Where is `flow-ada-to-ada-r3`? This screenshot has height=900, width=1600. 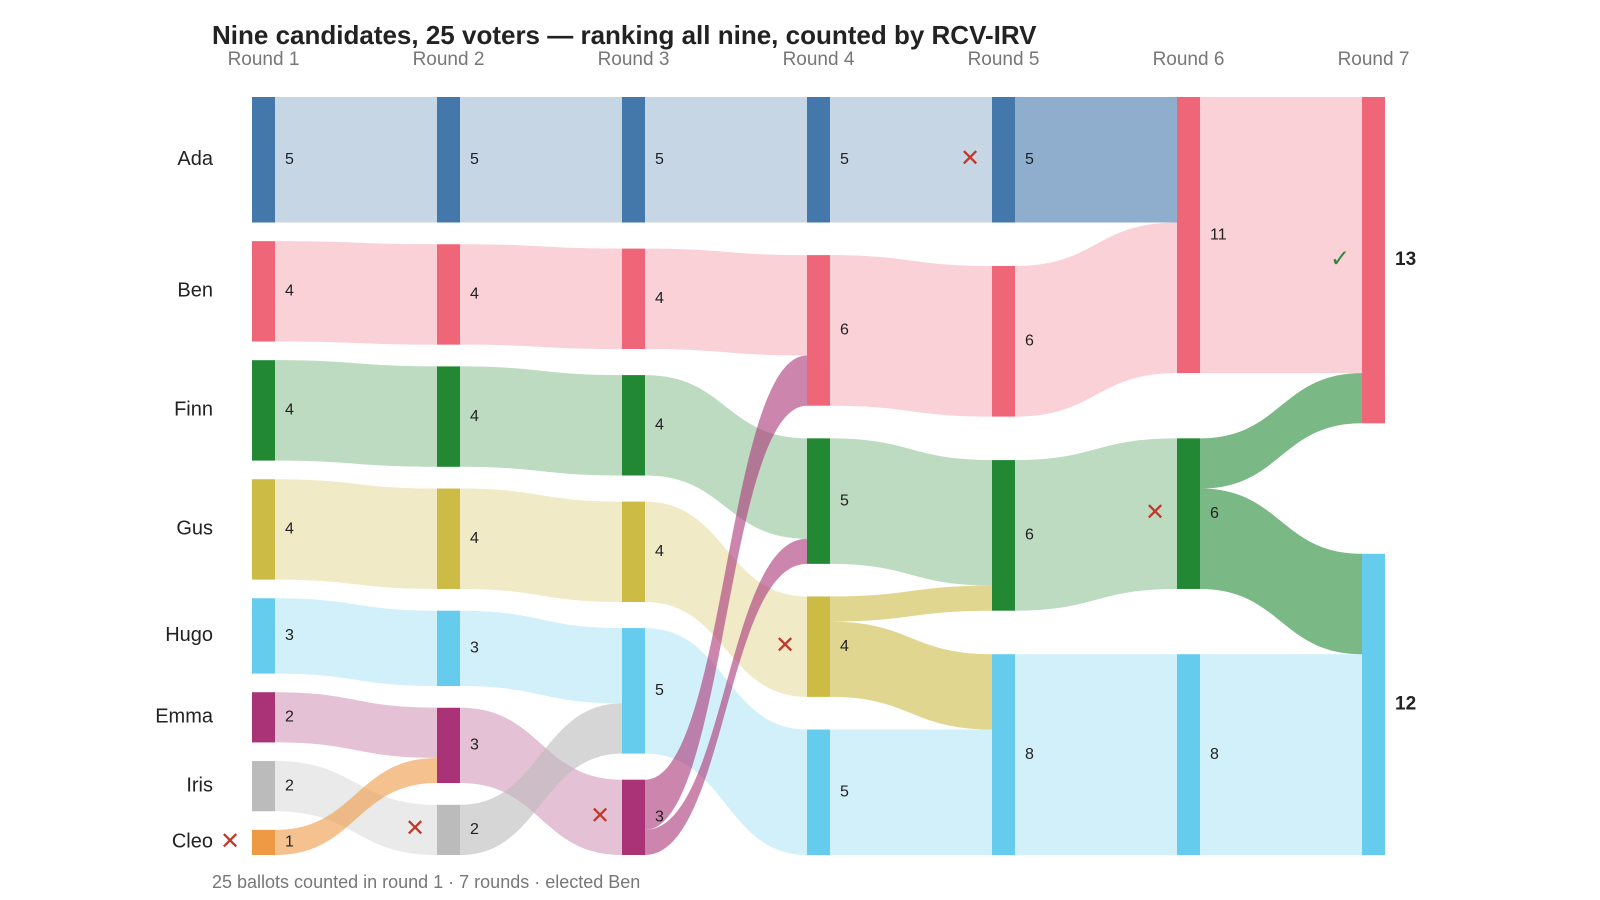 flow-ada-to-ada-r3 is located at coordinates (726, 160).